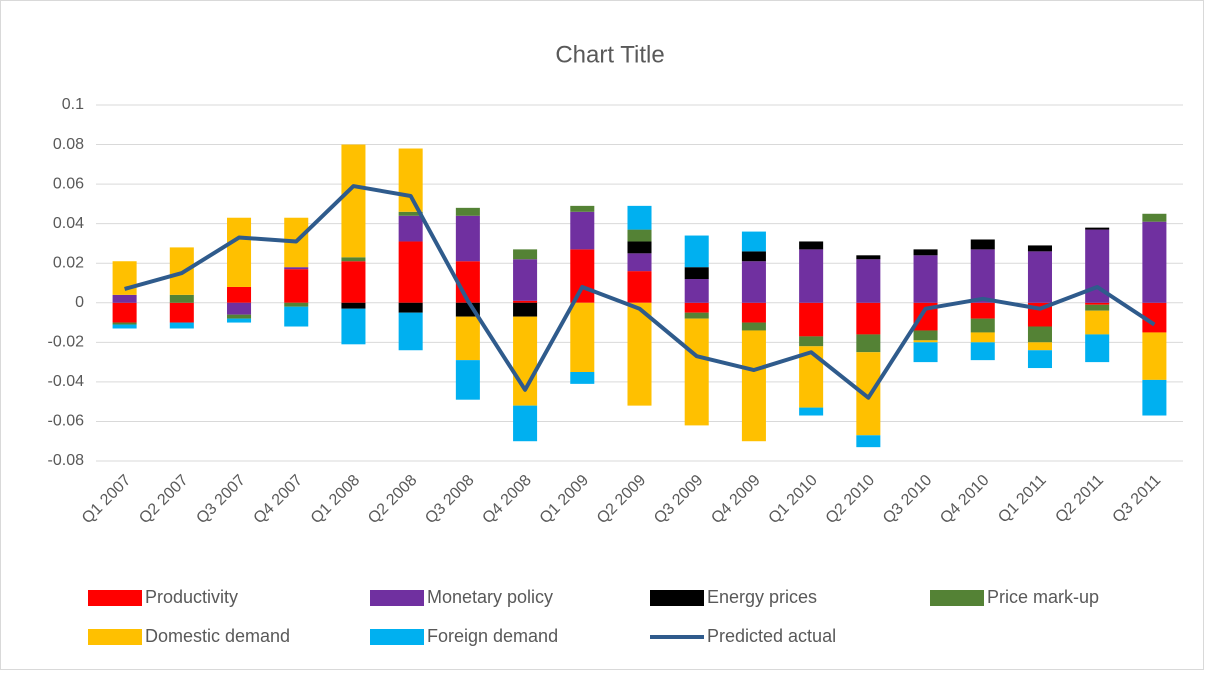  Describe the element at coordinates (79, 302) in the screenshot. I see `y-tick-label: 0` at that location.